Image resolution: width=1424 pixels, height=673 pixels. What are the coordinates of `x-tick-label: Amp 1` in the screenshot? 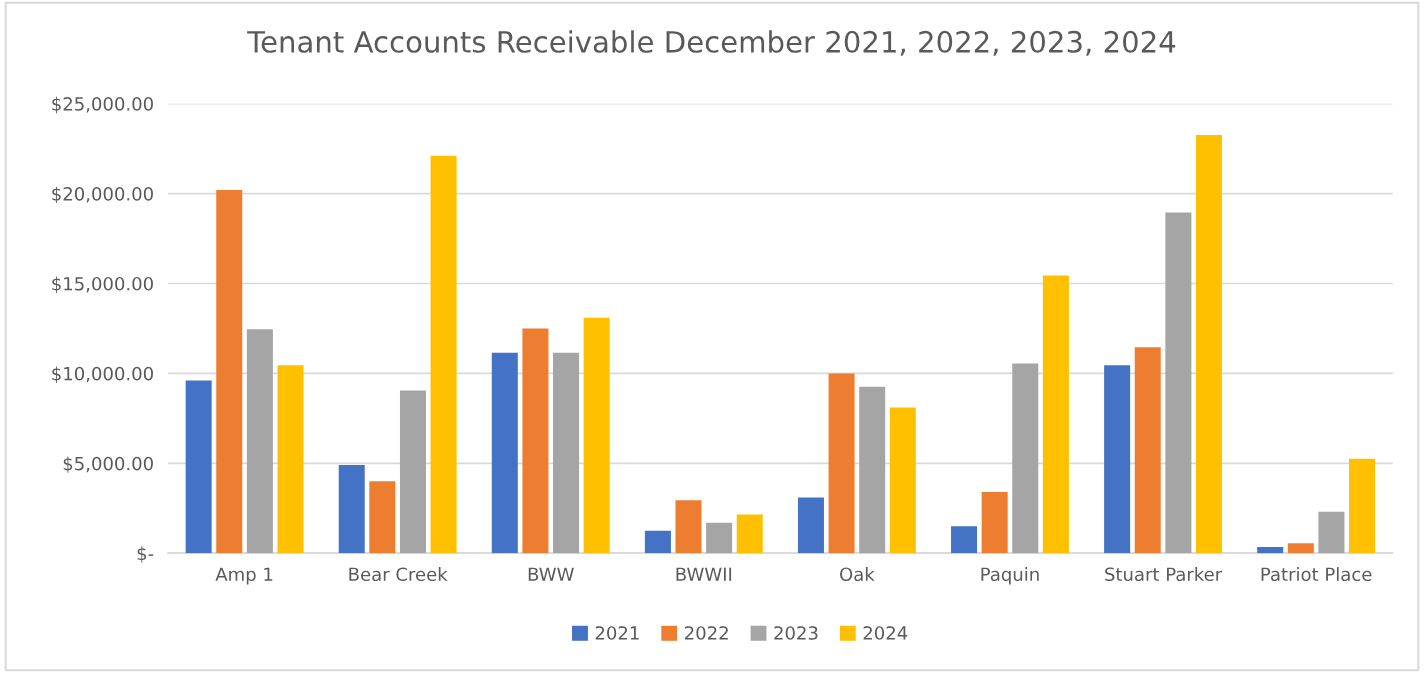 It's located at (244, 576).